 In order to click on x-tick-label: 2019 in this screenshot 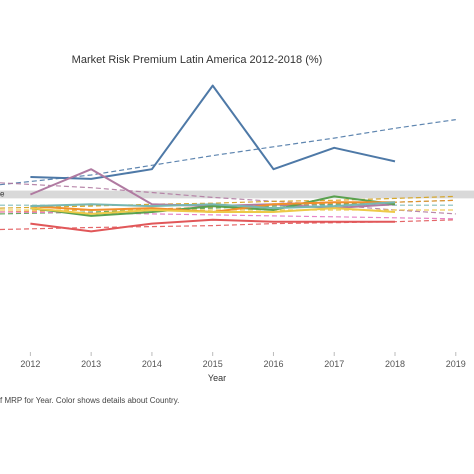, I will do `click(456, 364)`.